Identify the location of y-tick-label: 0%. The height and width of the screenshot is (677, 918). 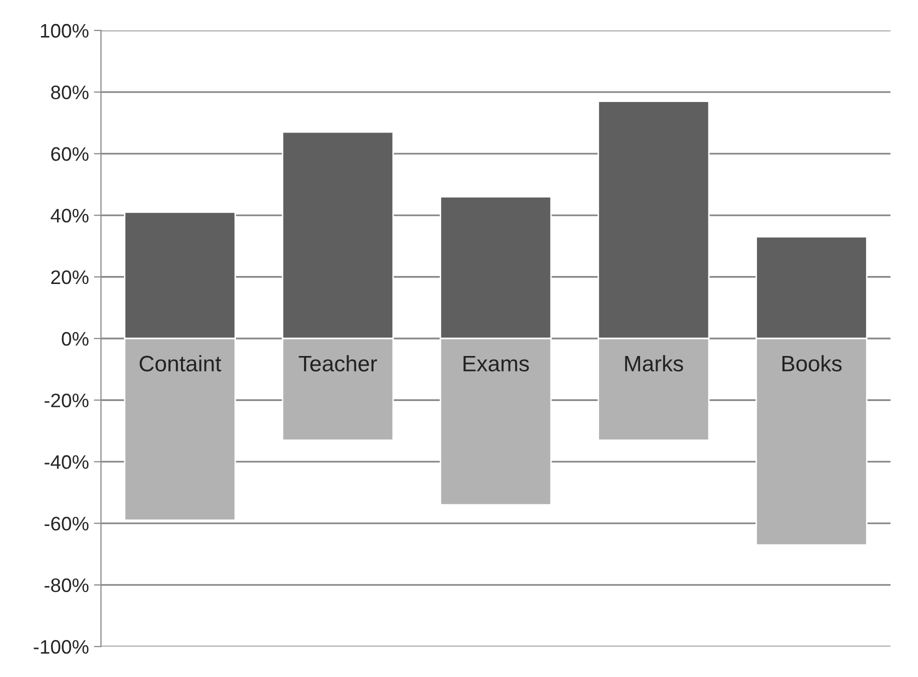
(75, 339).